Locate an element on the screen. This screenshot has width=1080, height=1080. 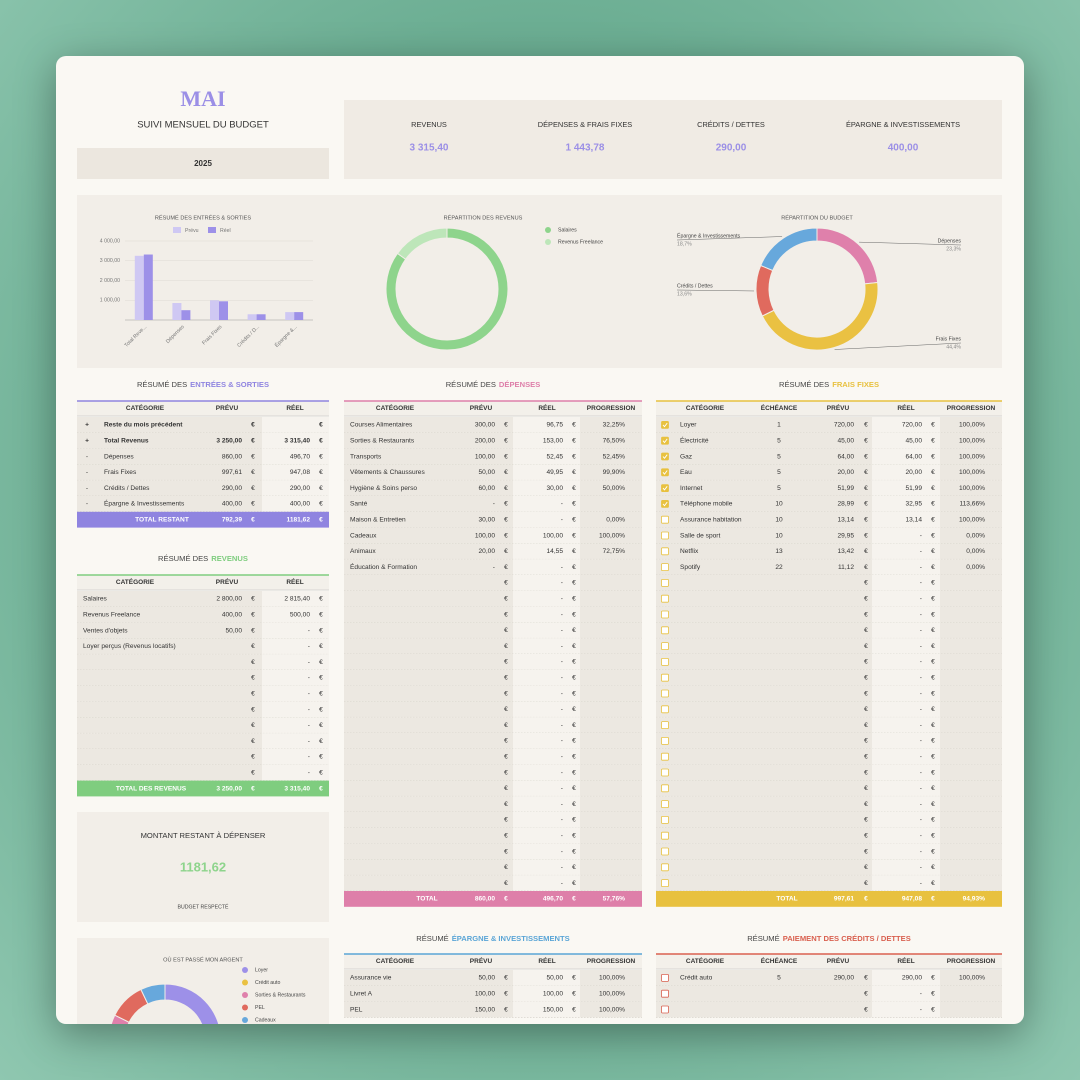
table-cell: 60,00 is located at coordinates (486, 488).